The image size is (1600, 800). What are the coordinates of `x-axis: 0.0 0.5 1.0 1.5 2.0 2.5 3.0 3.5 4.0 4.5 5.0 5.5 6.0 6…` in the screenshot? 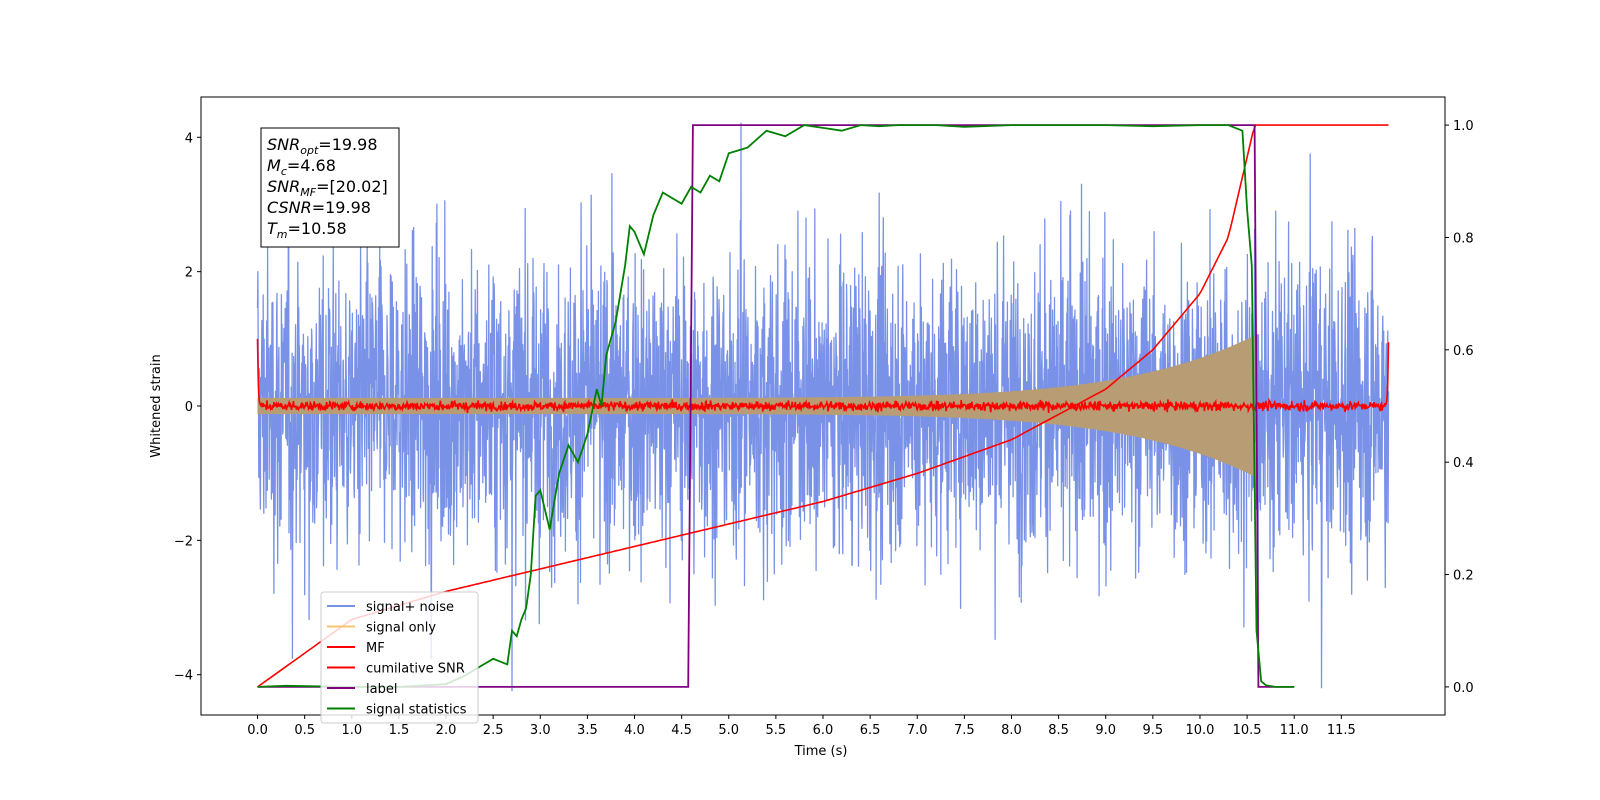 It's located at (801, 726).